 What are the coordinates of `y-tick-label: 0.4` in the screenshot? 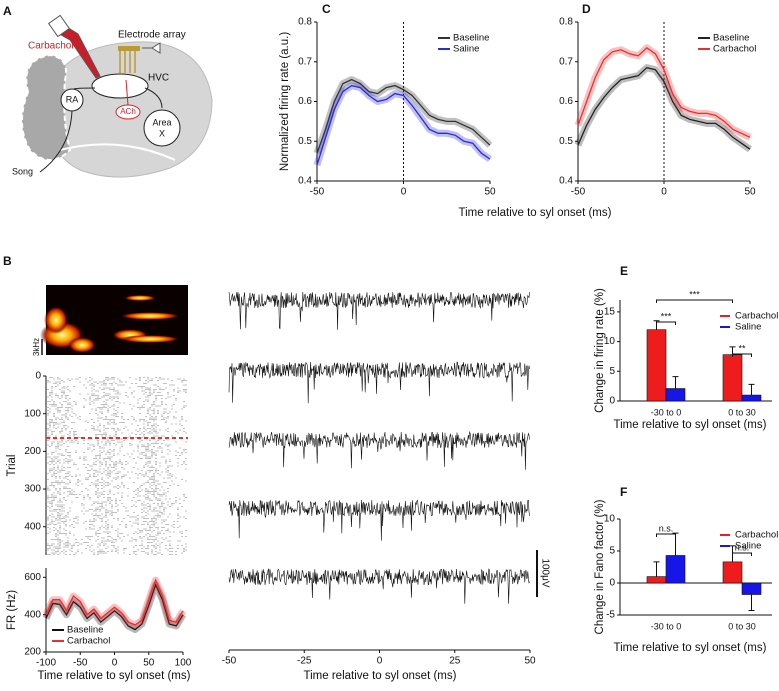 It's located at (305, 181).